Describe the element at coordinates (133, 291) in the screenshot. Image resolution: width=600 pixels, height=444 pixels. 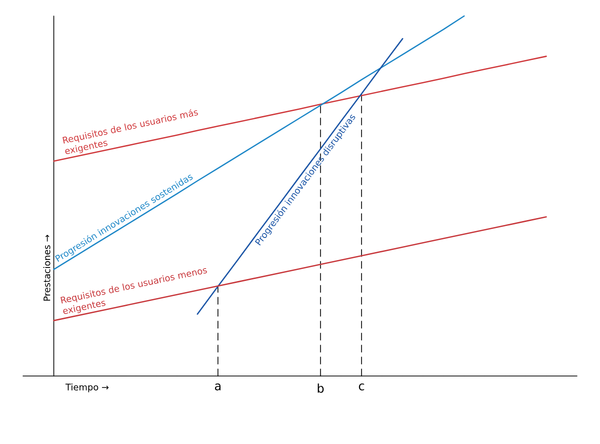
I see `text: Requisitos de los usuarios menos exigentes` at that location.